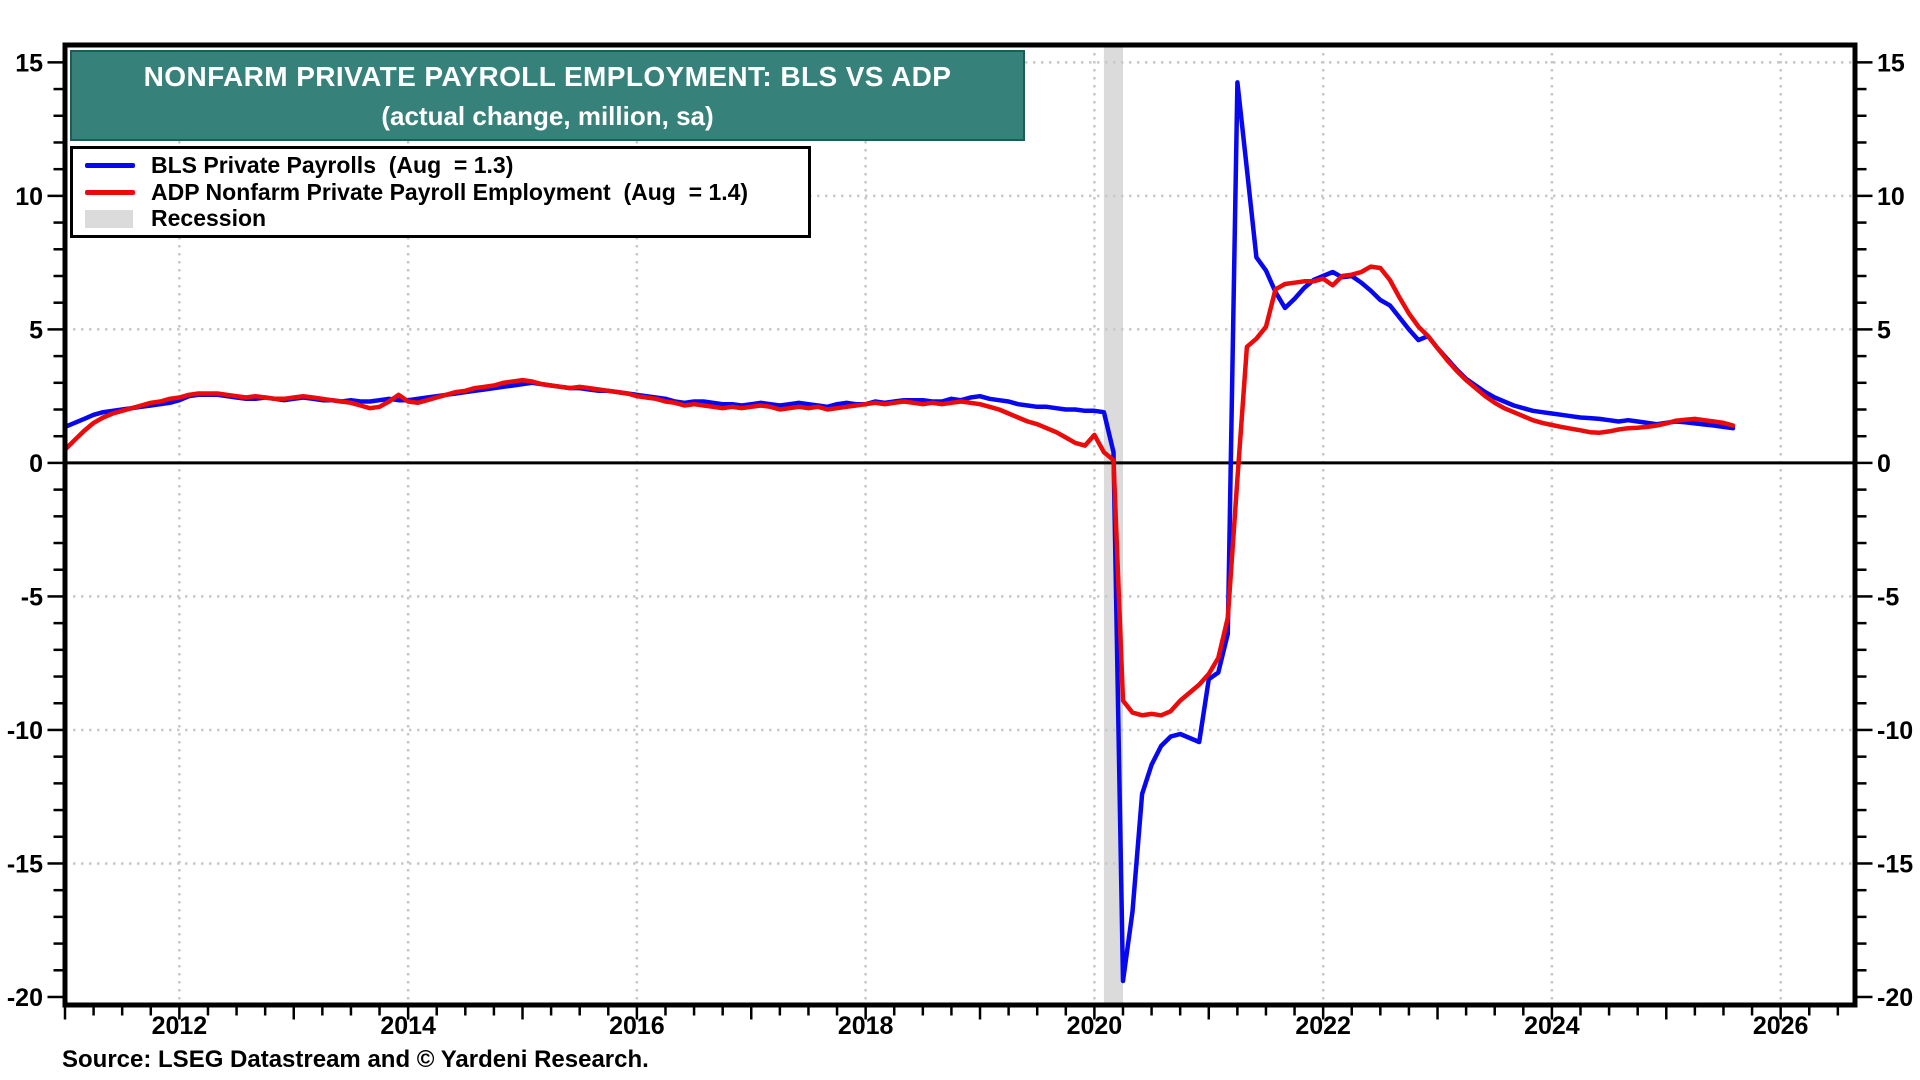  I want to click on y-axis-label-left: 0, so click(36, 464).